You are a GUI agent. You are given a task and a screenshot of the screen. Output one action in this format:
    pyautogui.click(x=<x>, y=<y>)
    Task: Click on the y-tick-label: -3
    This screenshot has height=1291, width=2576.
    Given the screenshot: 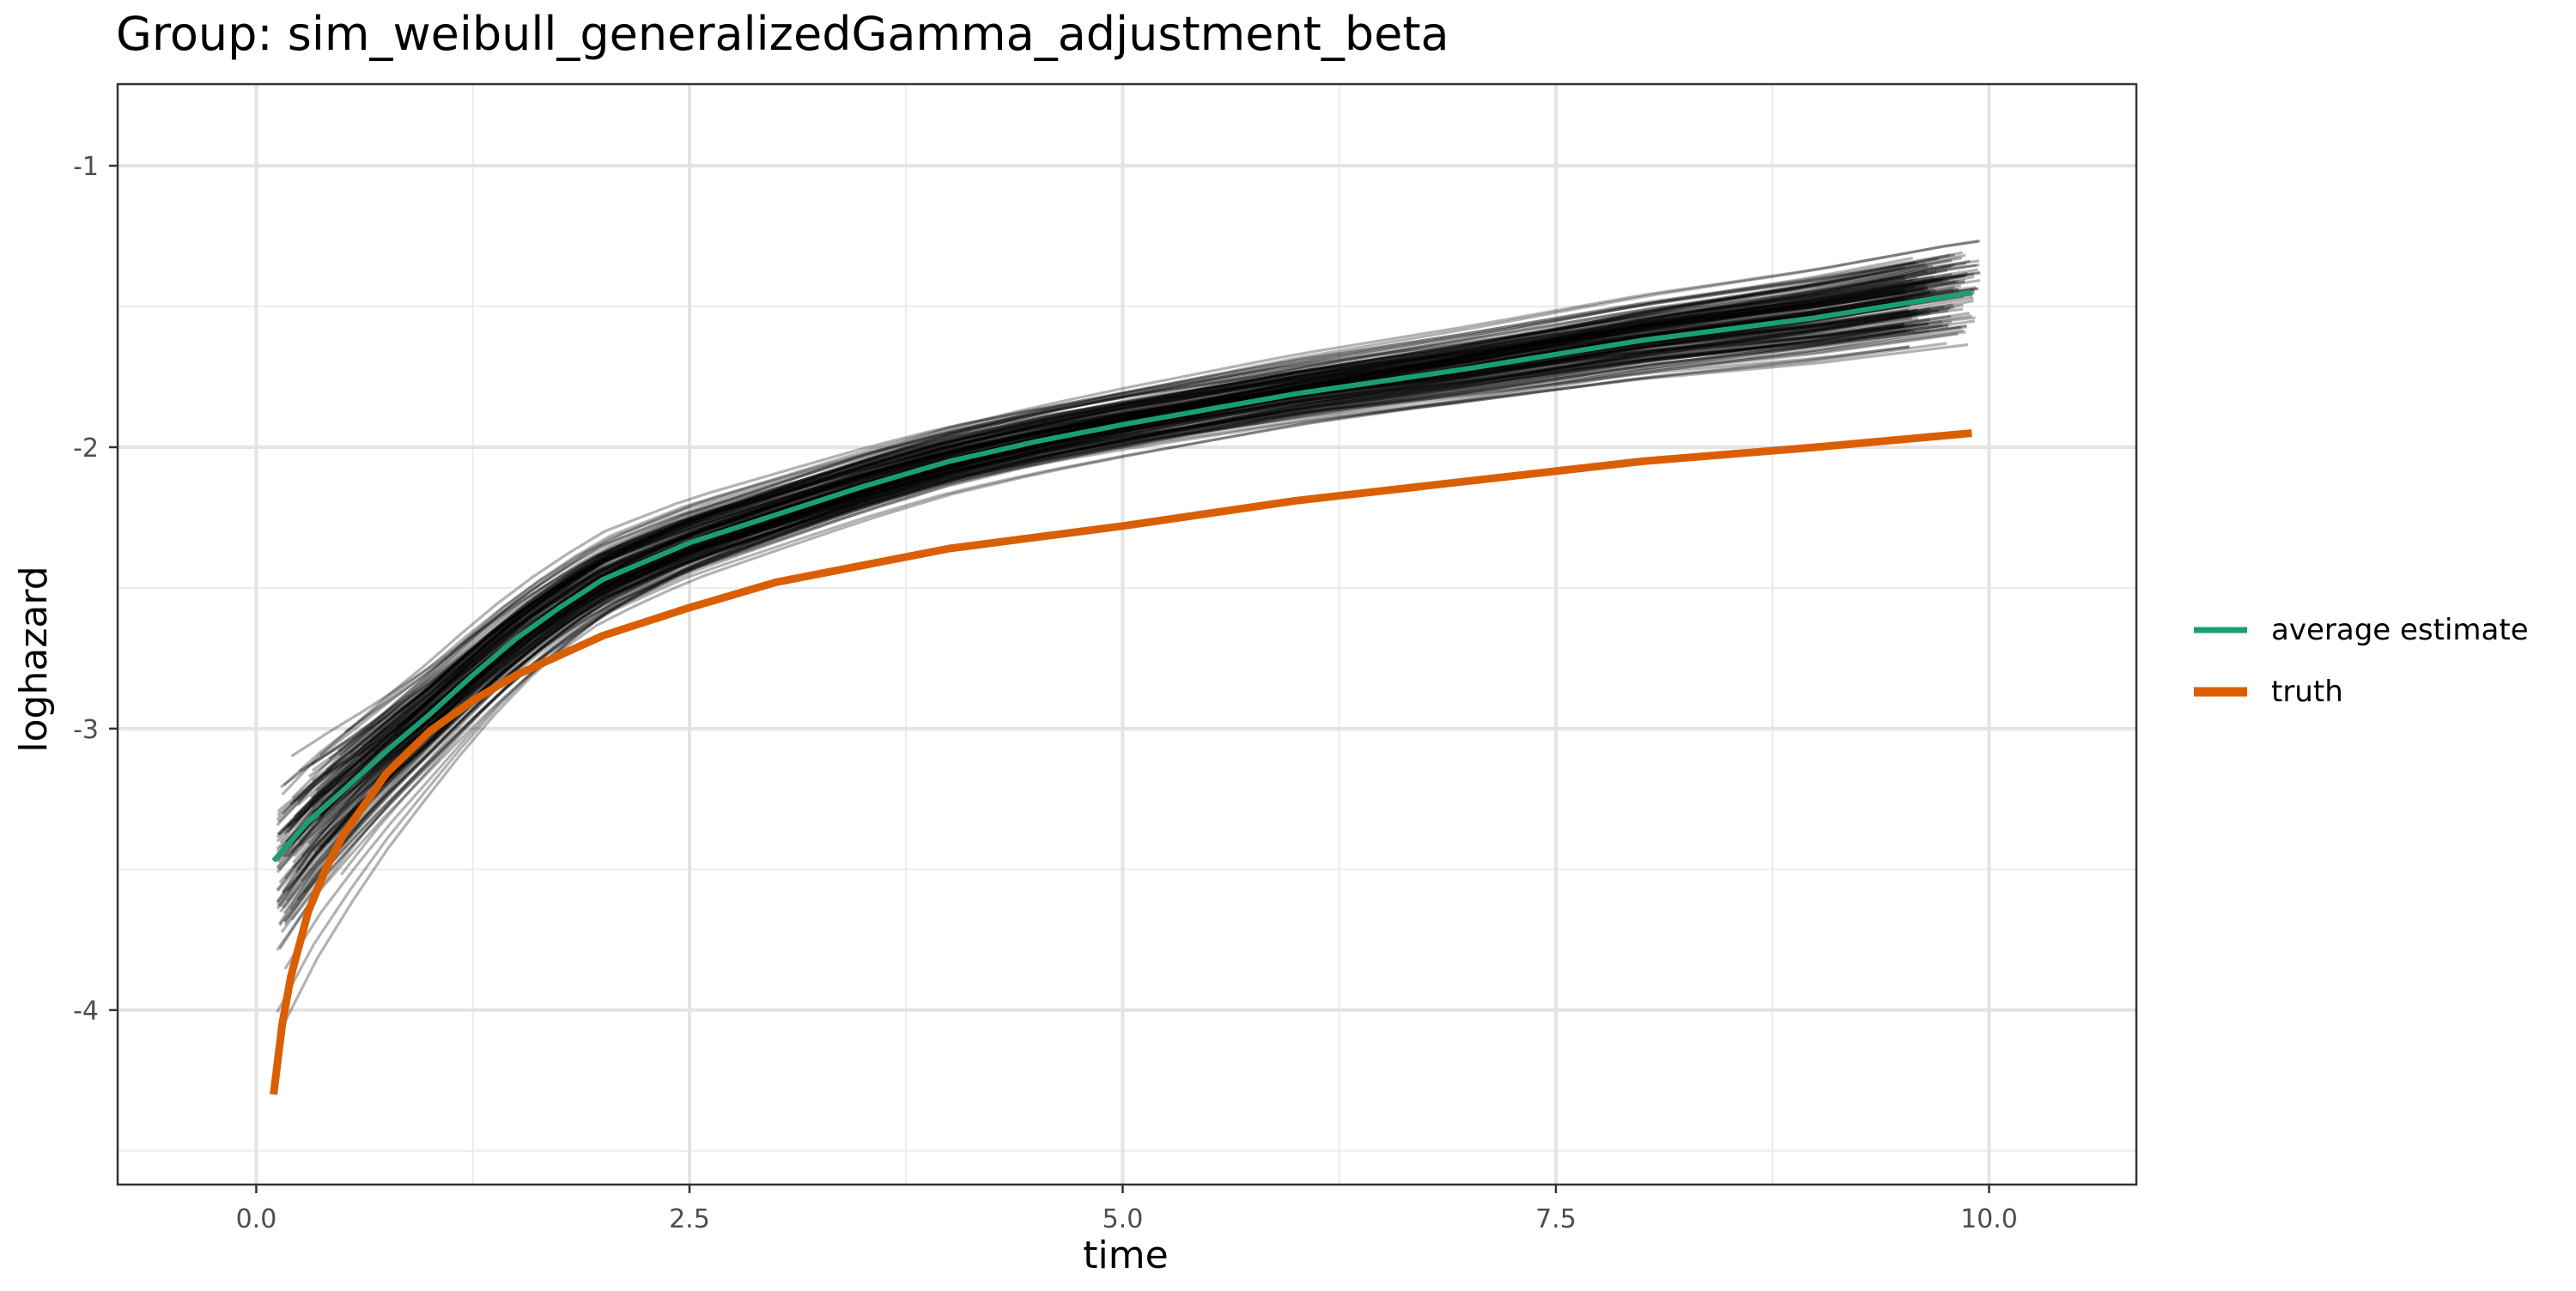 What is the action you would take?
    pyautogui.click(x=86, y=730)
    